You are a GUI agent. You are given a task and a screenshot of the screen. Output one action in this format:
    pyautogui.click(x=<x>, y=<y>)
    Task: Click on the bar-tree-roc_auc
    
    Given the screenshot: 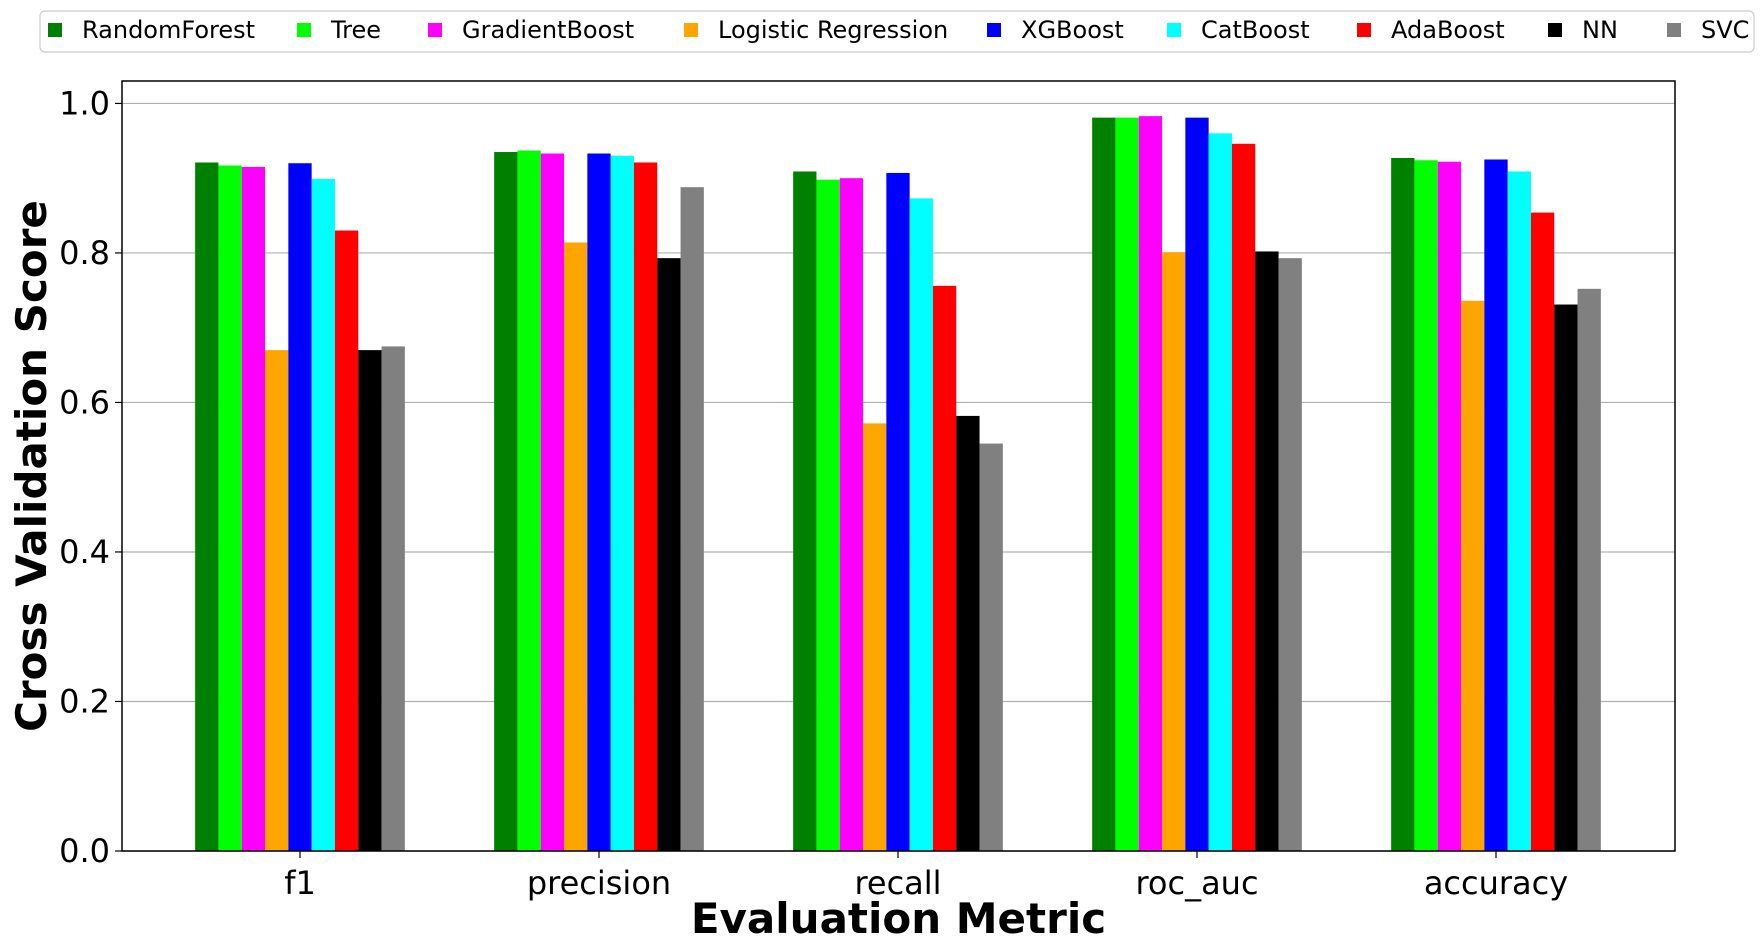 What is the action you would take?
    pyautogui.click(x=1127, y=484)
    